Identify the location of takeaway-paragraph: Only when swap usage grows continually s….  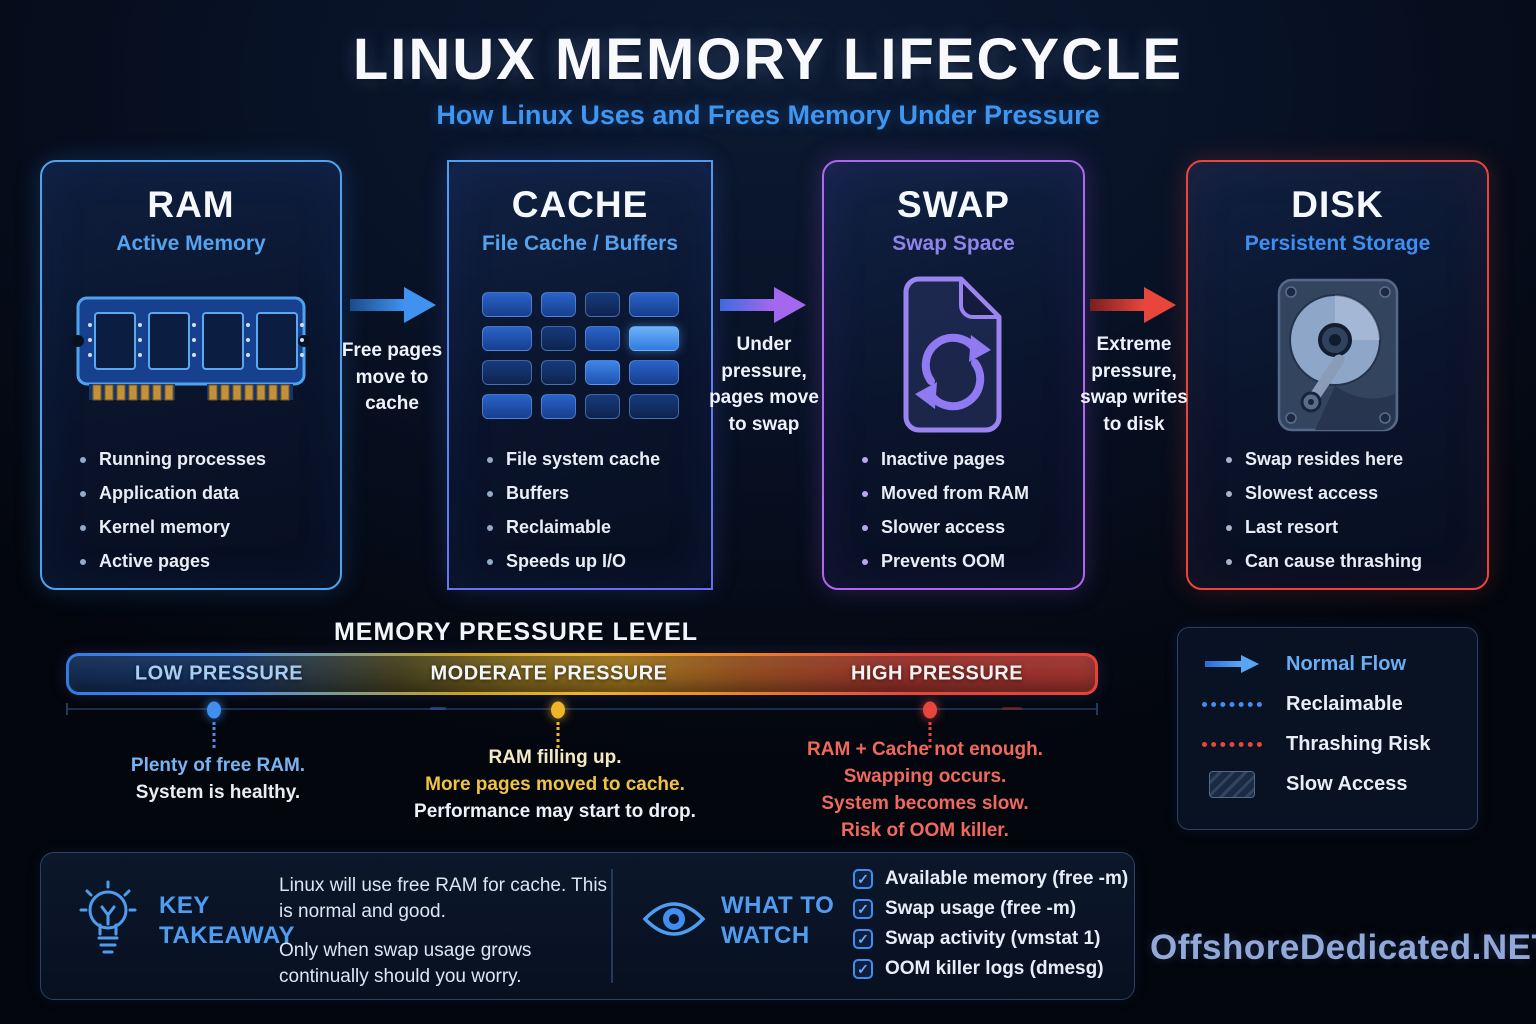
(405, 963).